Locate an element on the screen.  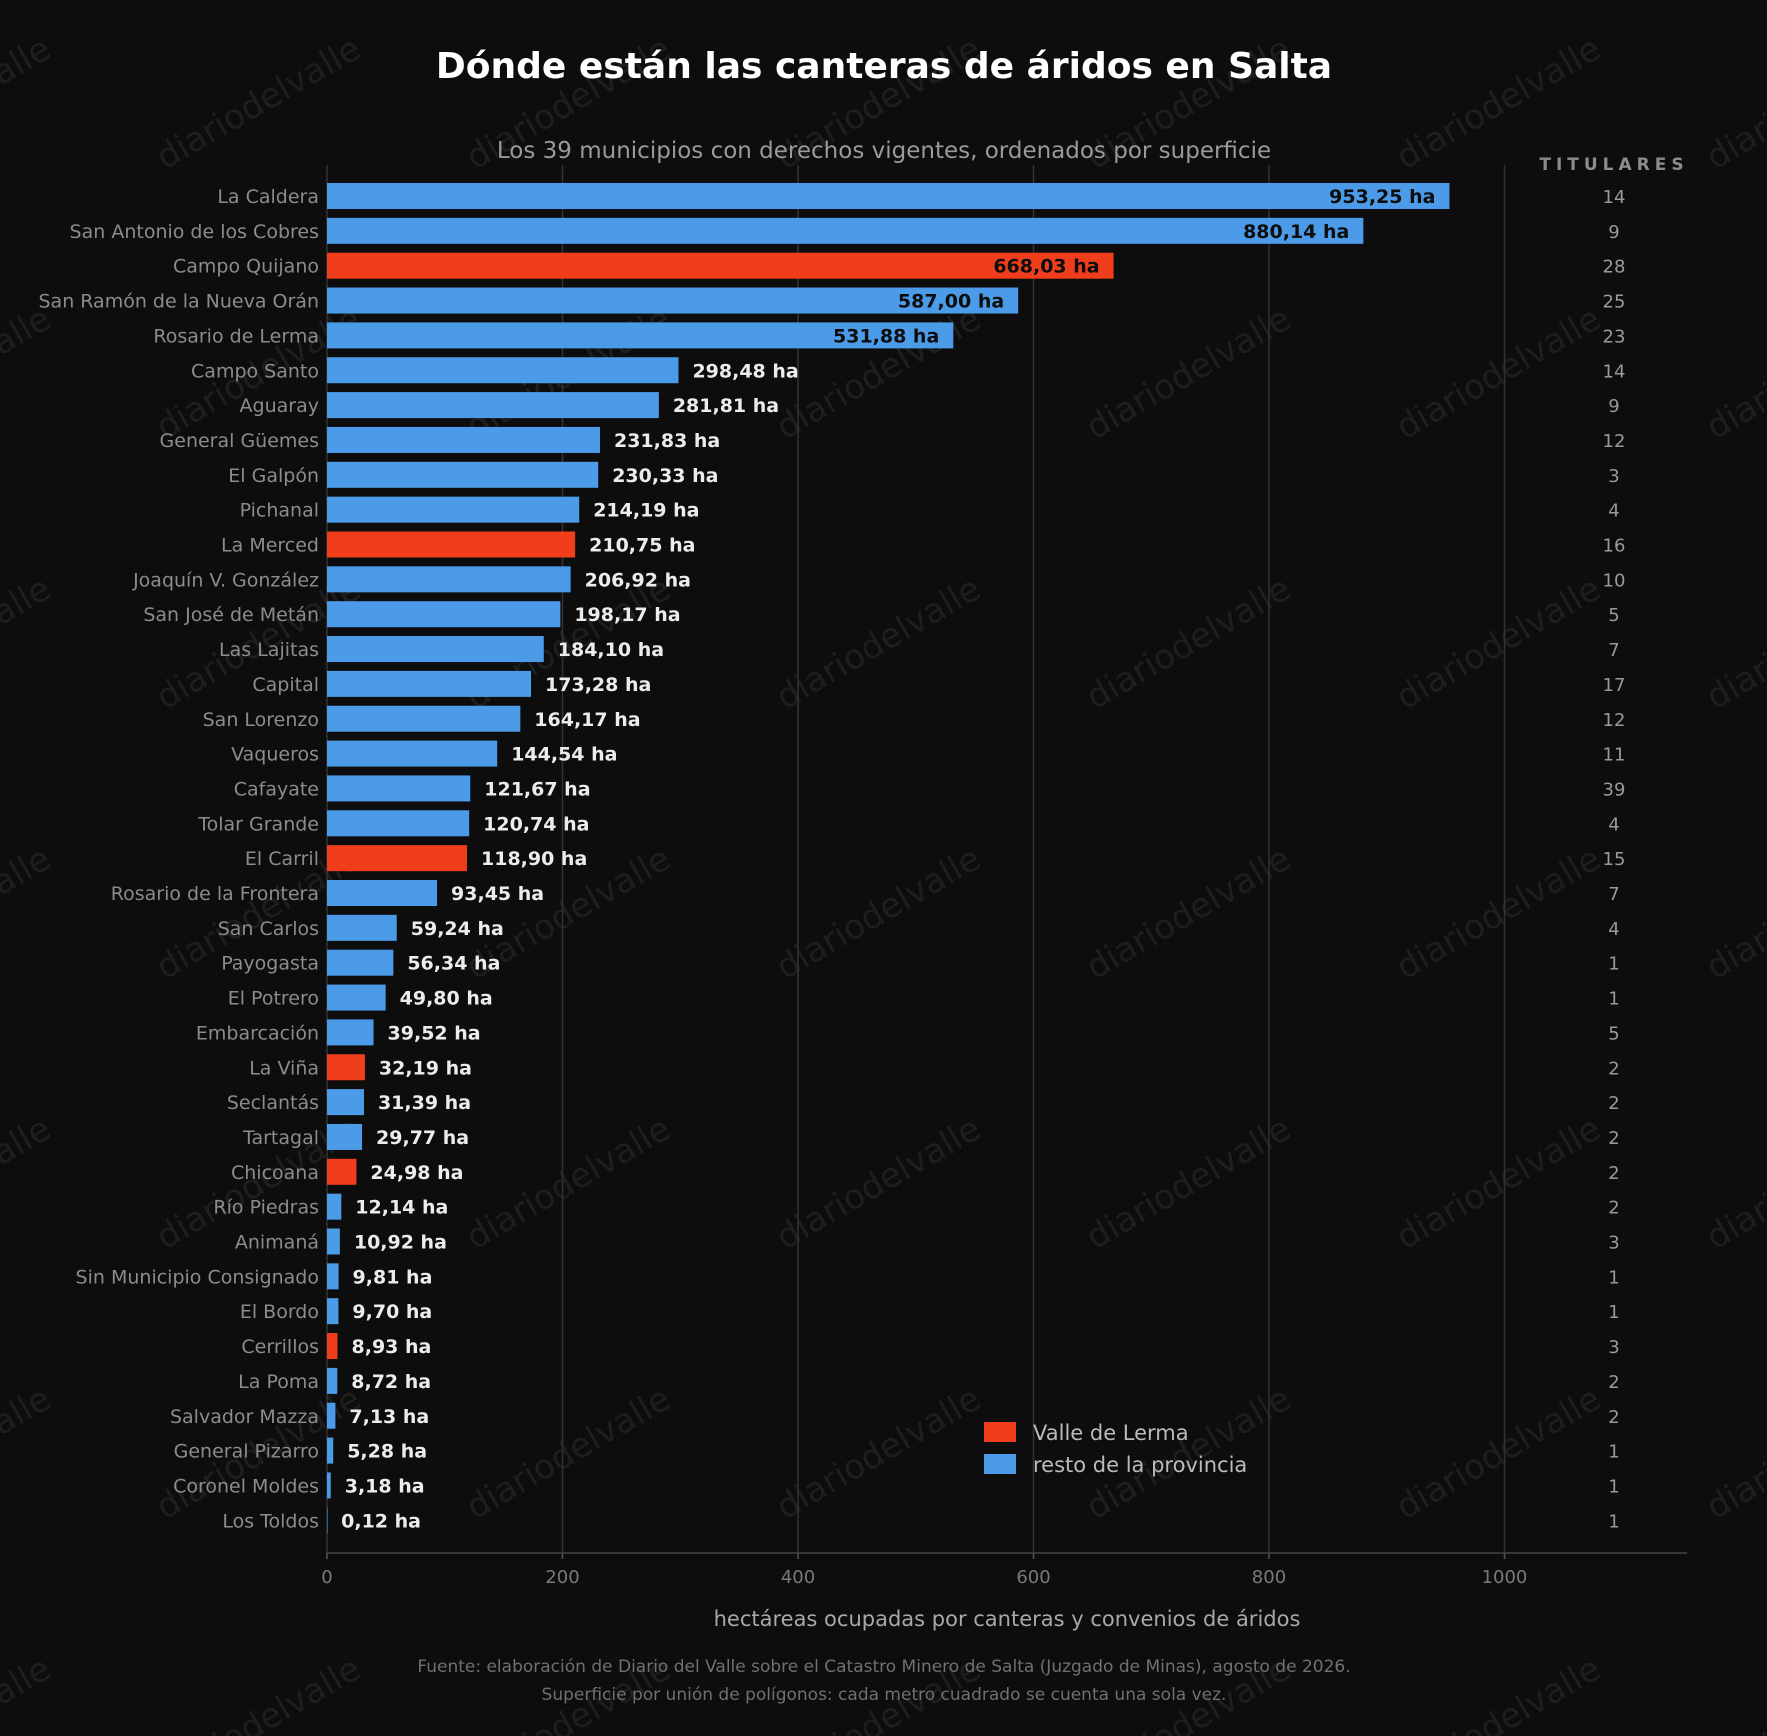
category-label: Coronel Moldes is located at coordinates (246, 1486).